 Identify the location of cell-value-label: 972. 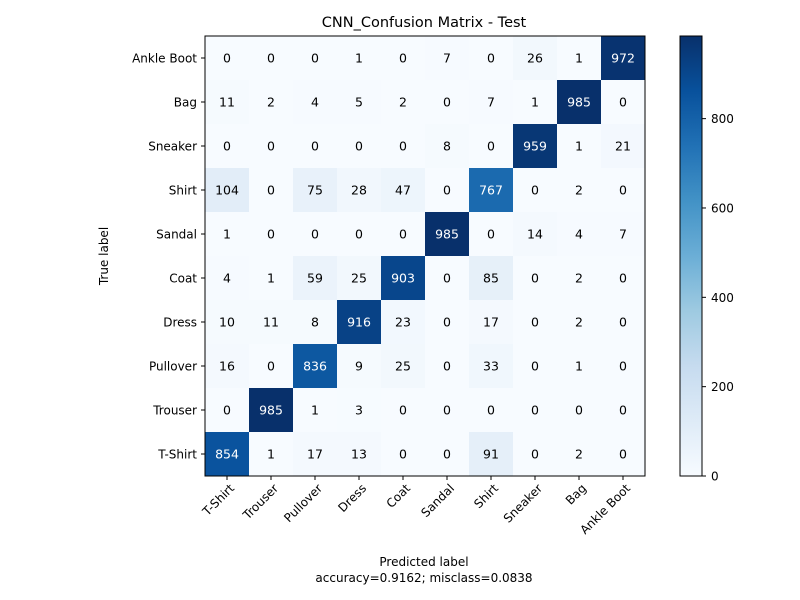
(623, 58).